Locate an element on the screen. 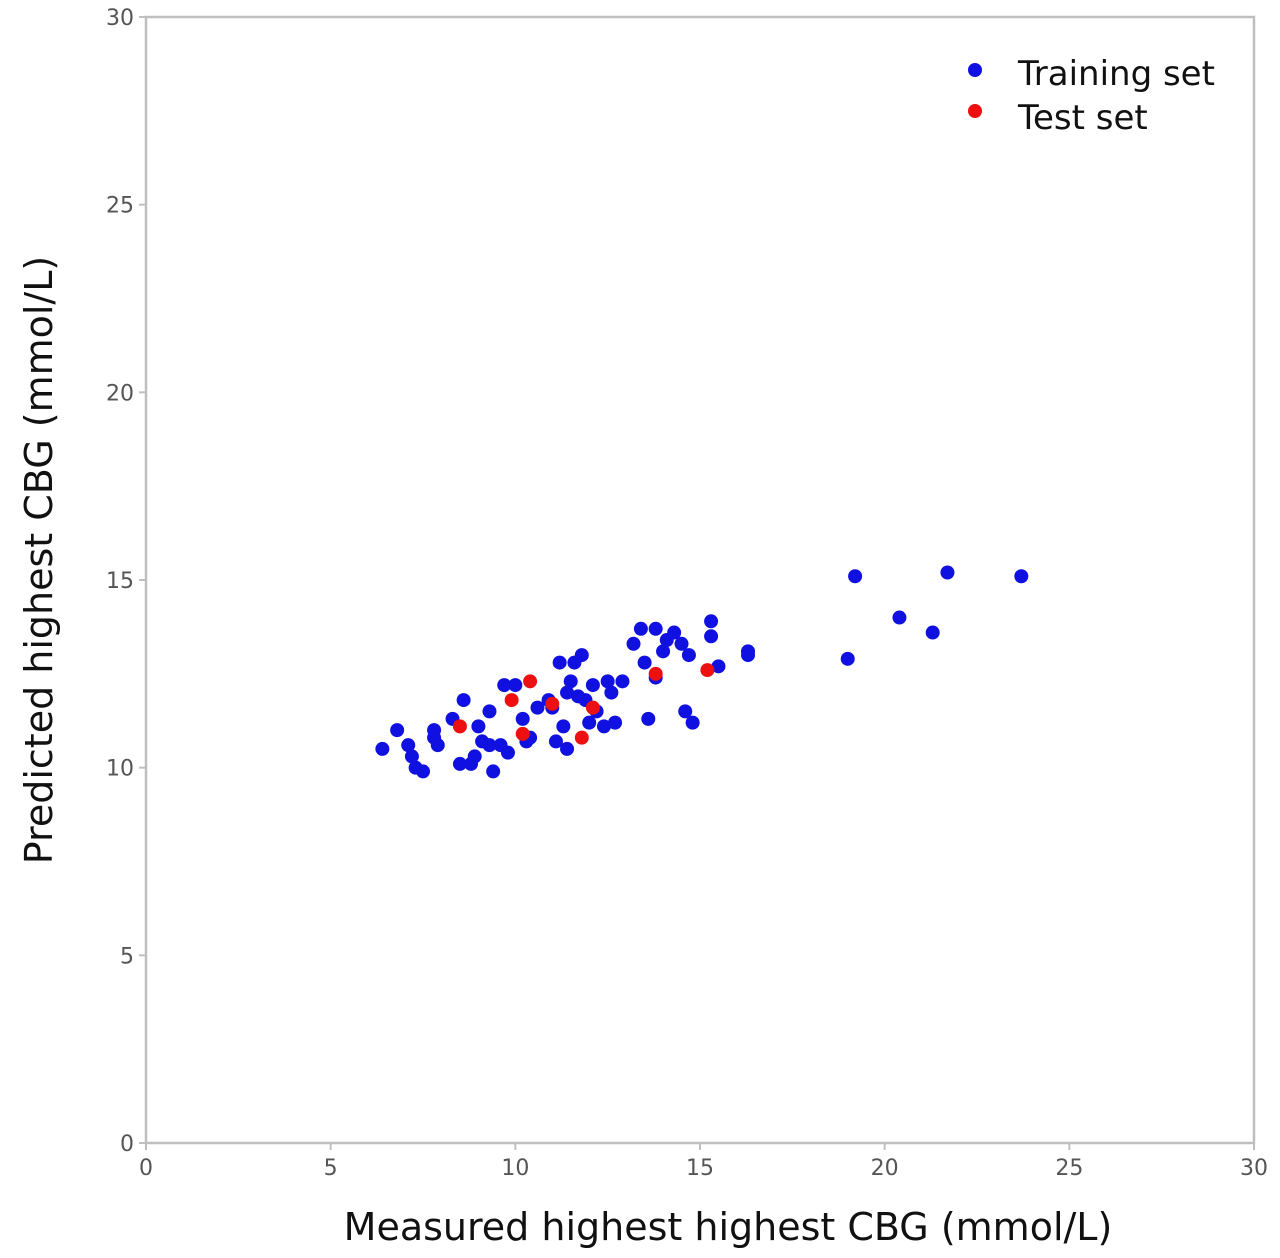 Image resolution: width=1280 pixels, height=1258 pixels. y-tick-label: 30 is located at coordinates (120, 18).